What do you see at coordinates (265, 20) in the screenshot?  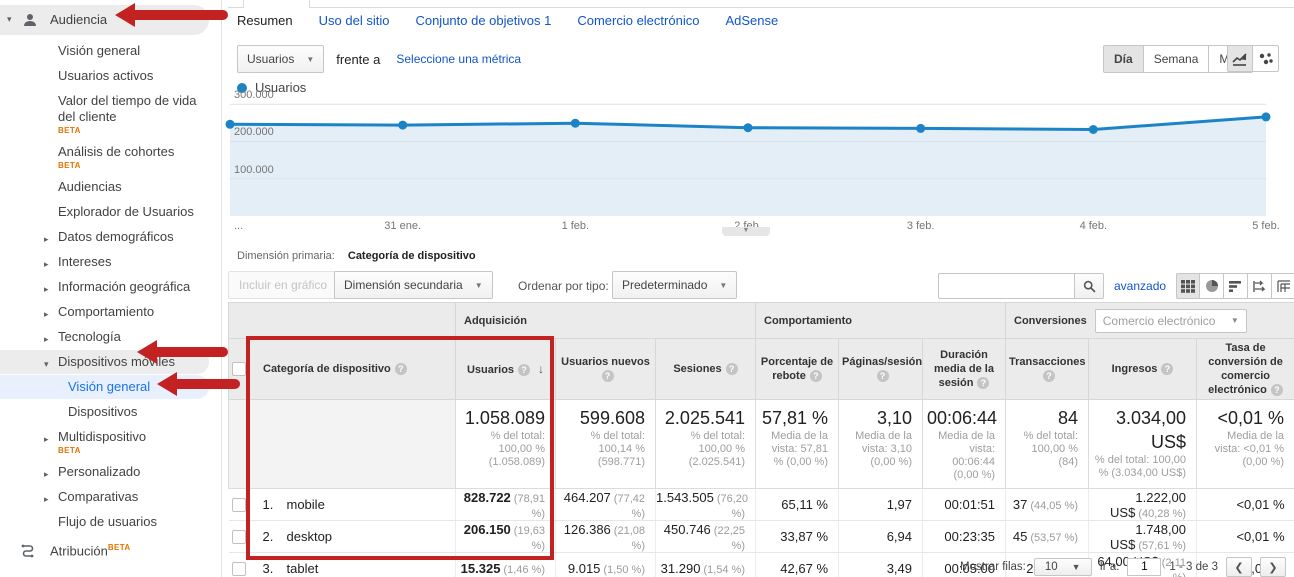 I see `tab-resumen: Resumen` at bounding box center [265, 20].